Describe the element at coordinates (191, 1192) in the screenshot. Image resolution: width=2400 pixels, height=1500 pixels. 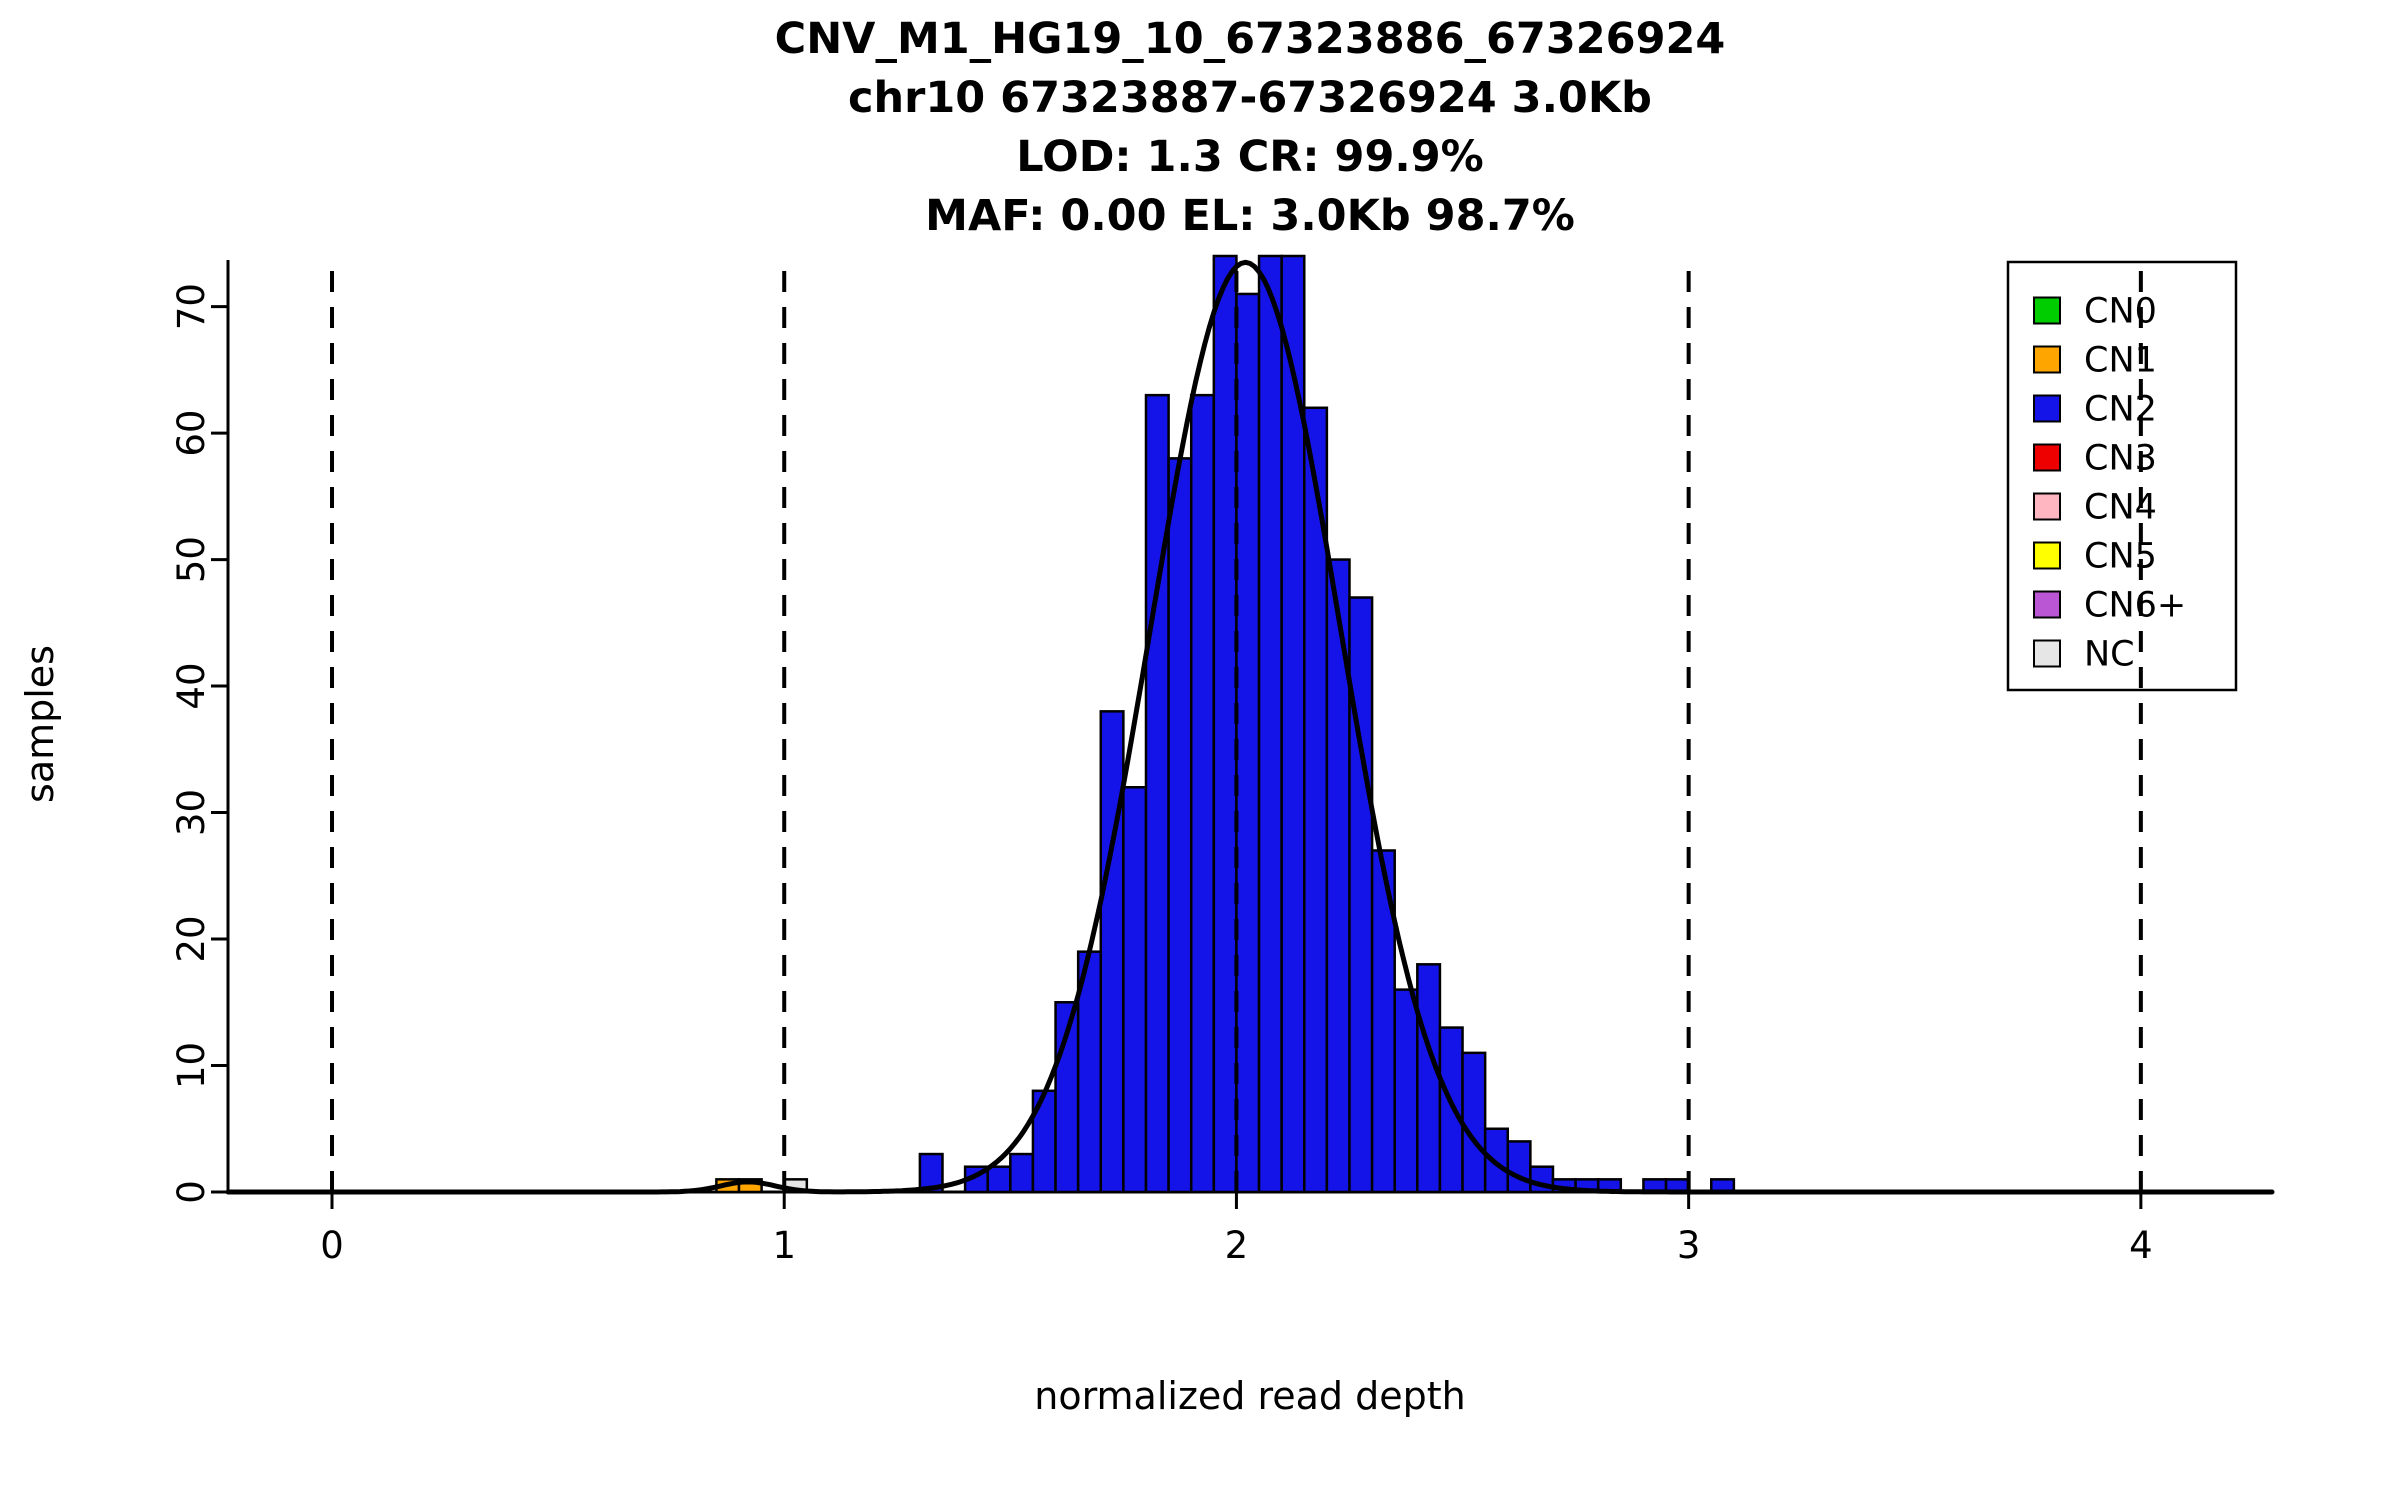
I see `y-tick-label: 0` at that location.